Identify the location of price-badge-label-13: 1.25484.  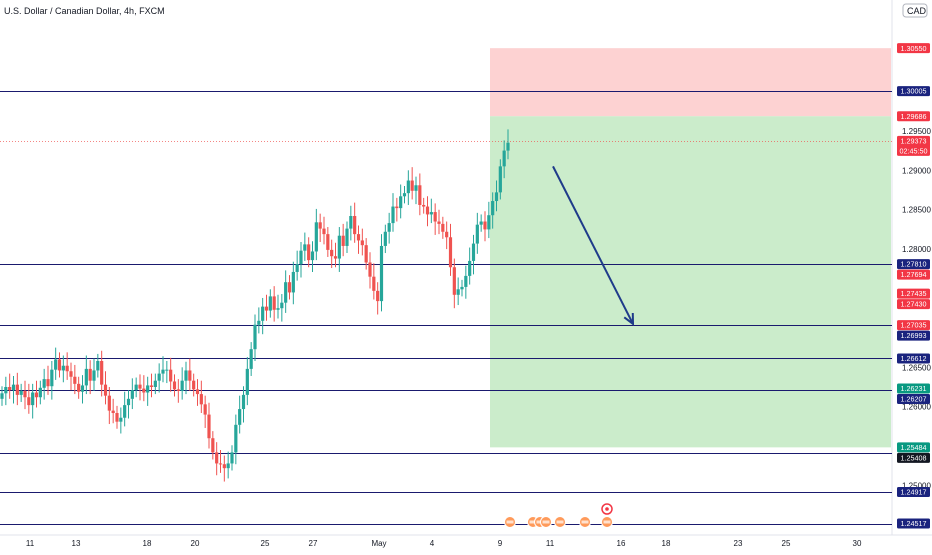
(914, 447).